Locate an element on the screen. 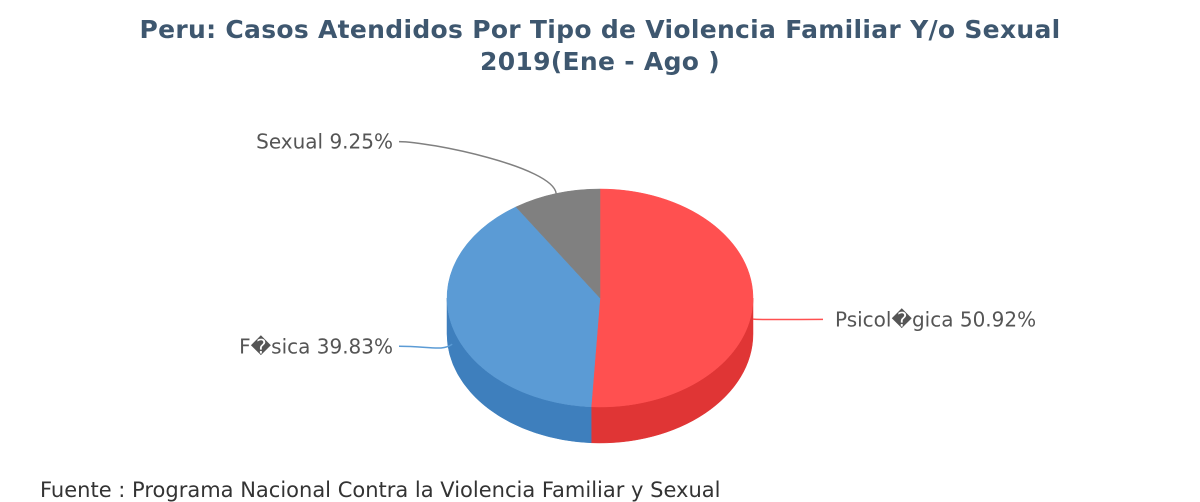 This screenshot has height=502, width=1200. data-label-f-sica: F�sica 39.83% is located at coordinates (316, 346).